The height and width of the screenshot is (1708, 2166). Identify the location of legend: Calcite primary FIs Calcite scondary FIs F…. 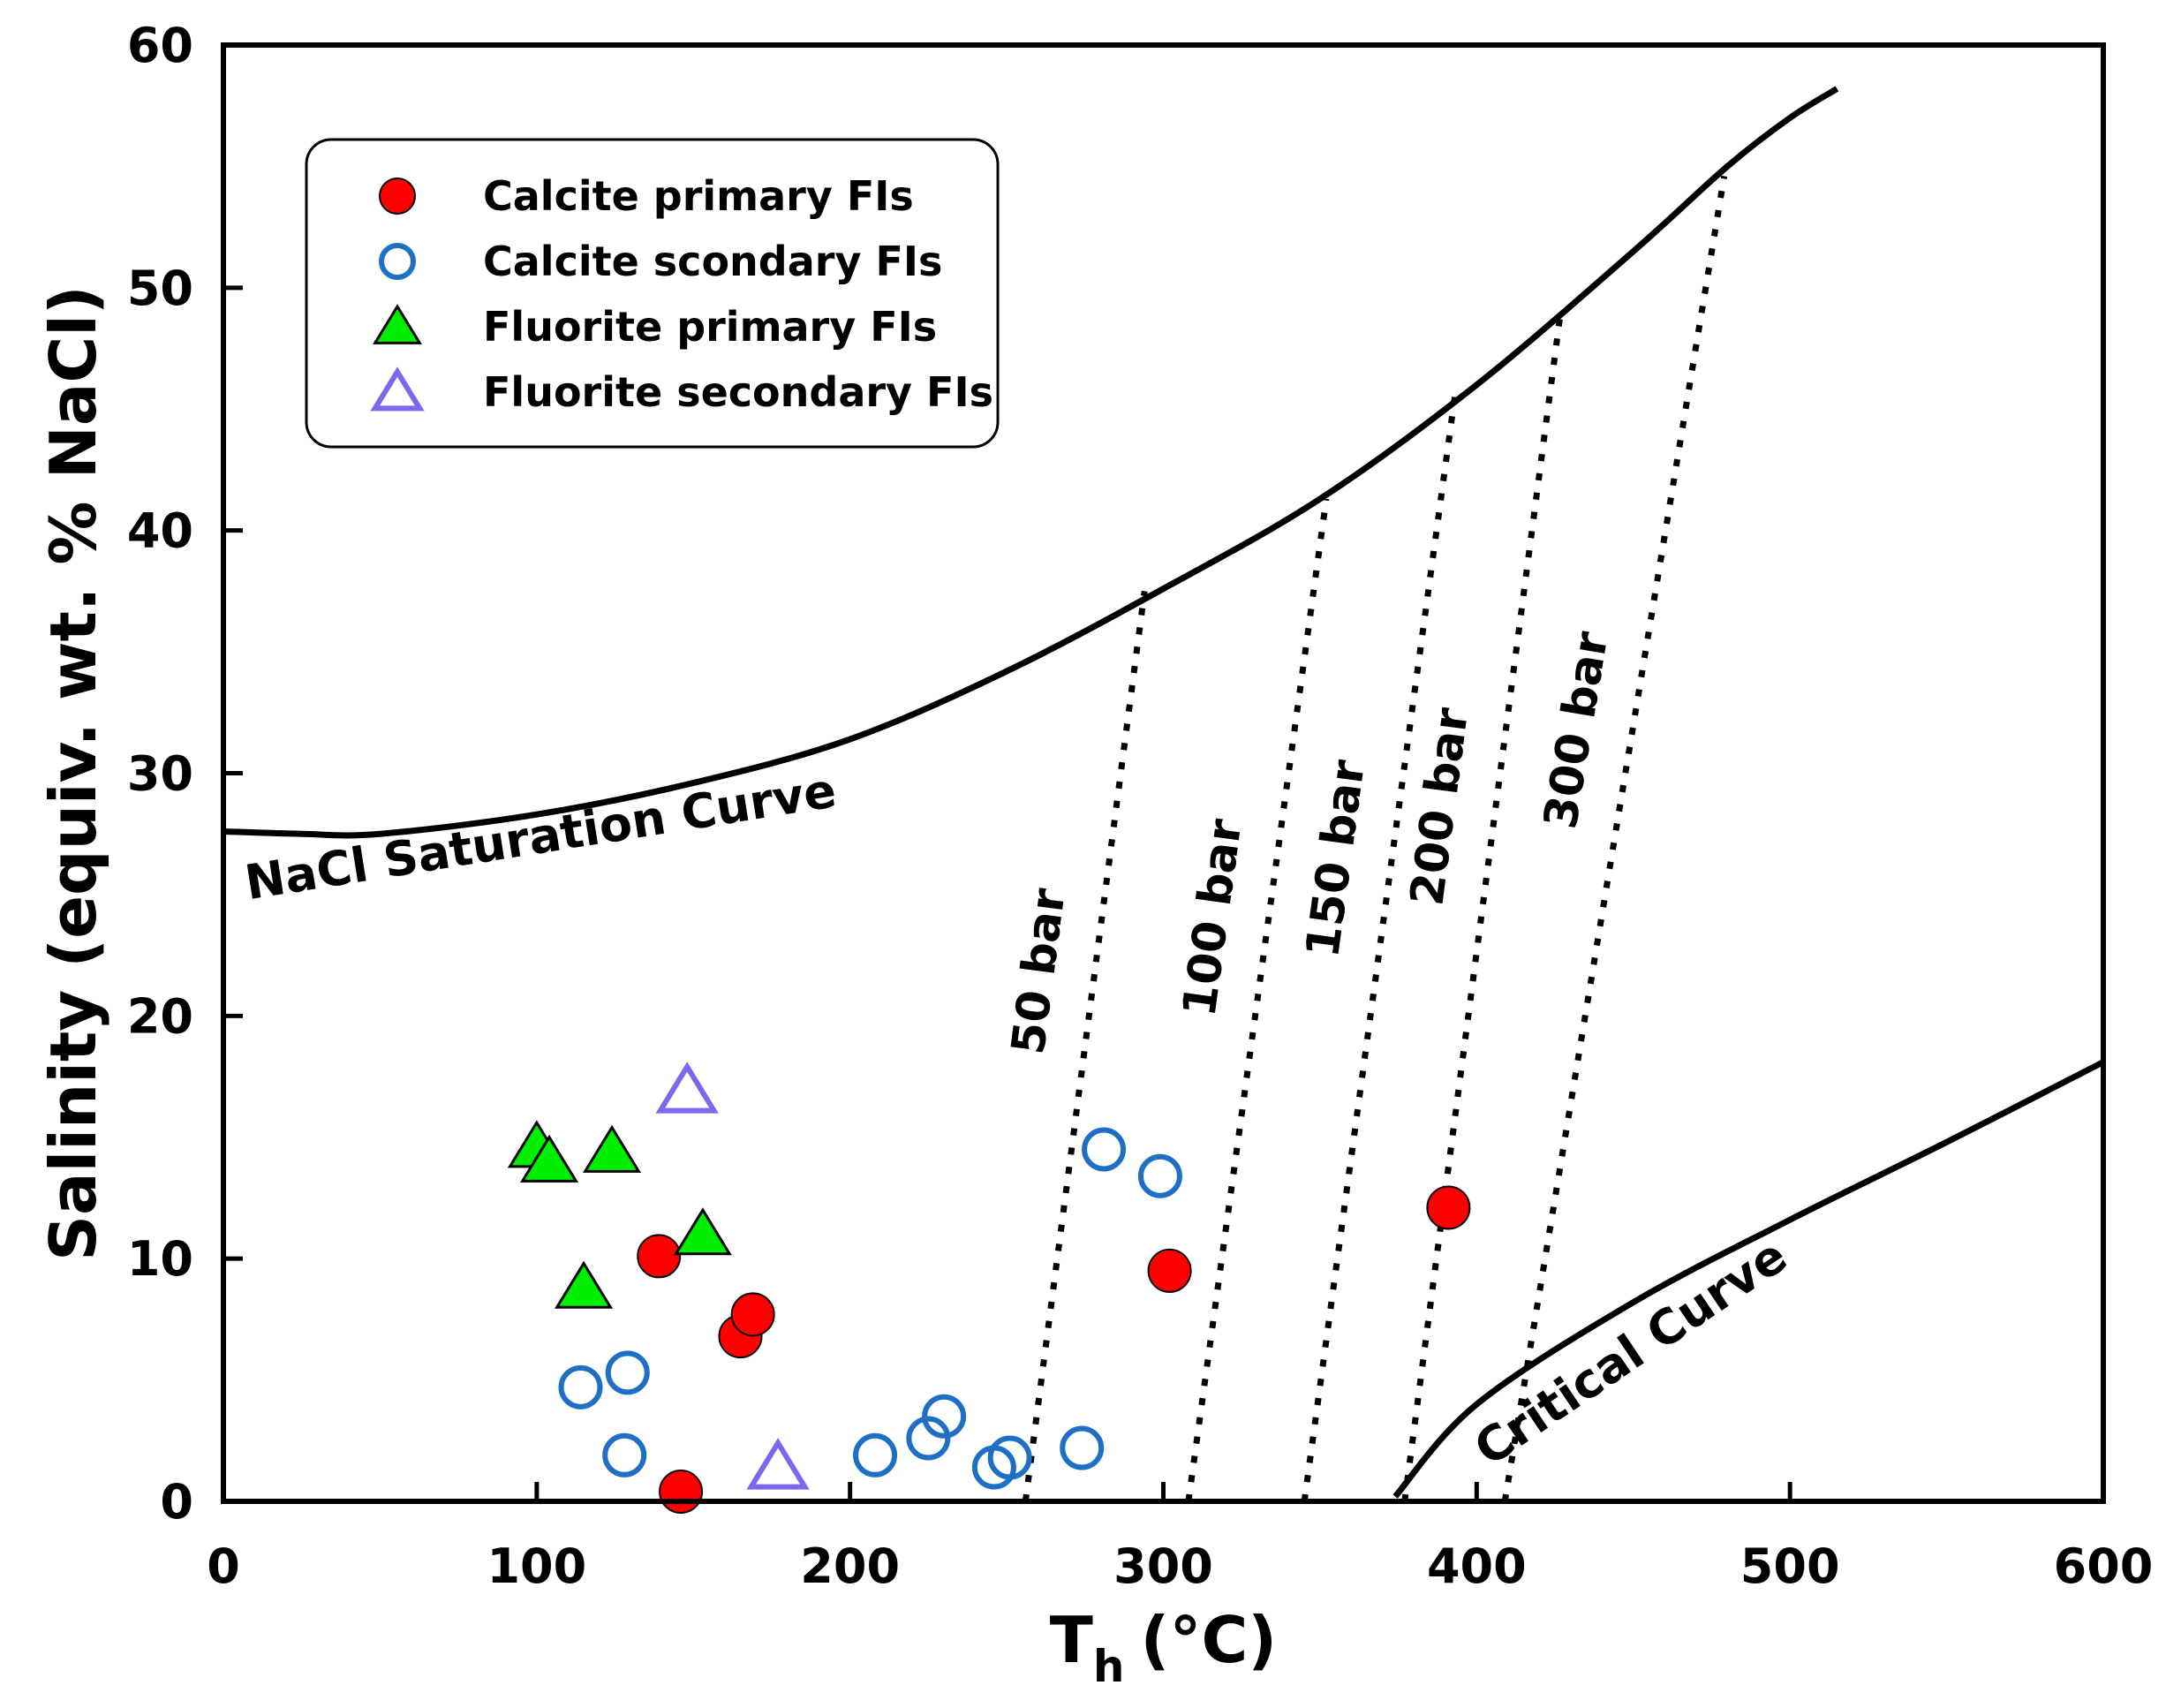
(652, 293).